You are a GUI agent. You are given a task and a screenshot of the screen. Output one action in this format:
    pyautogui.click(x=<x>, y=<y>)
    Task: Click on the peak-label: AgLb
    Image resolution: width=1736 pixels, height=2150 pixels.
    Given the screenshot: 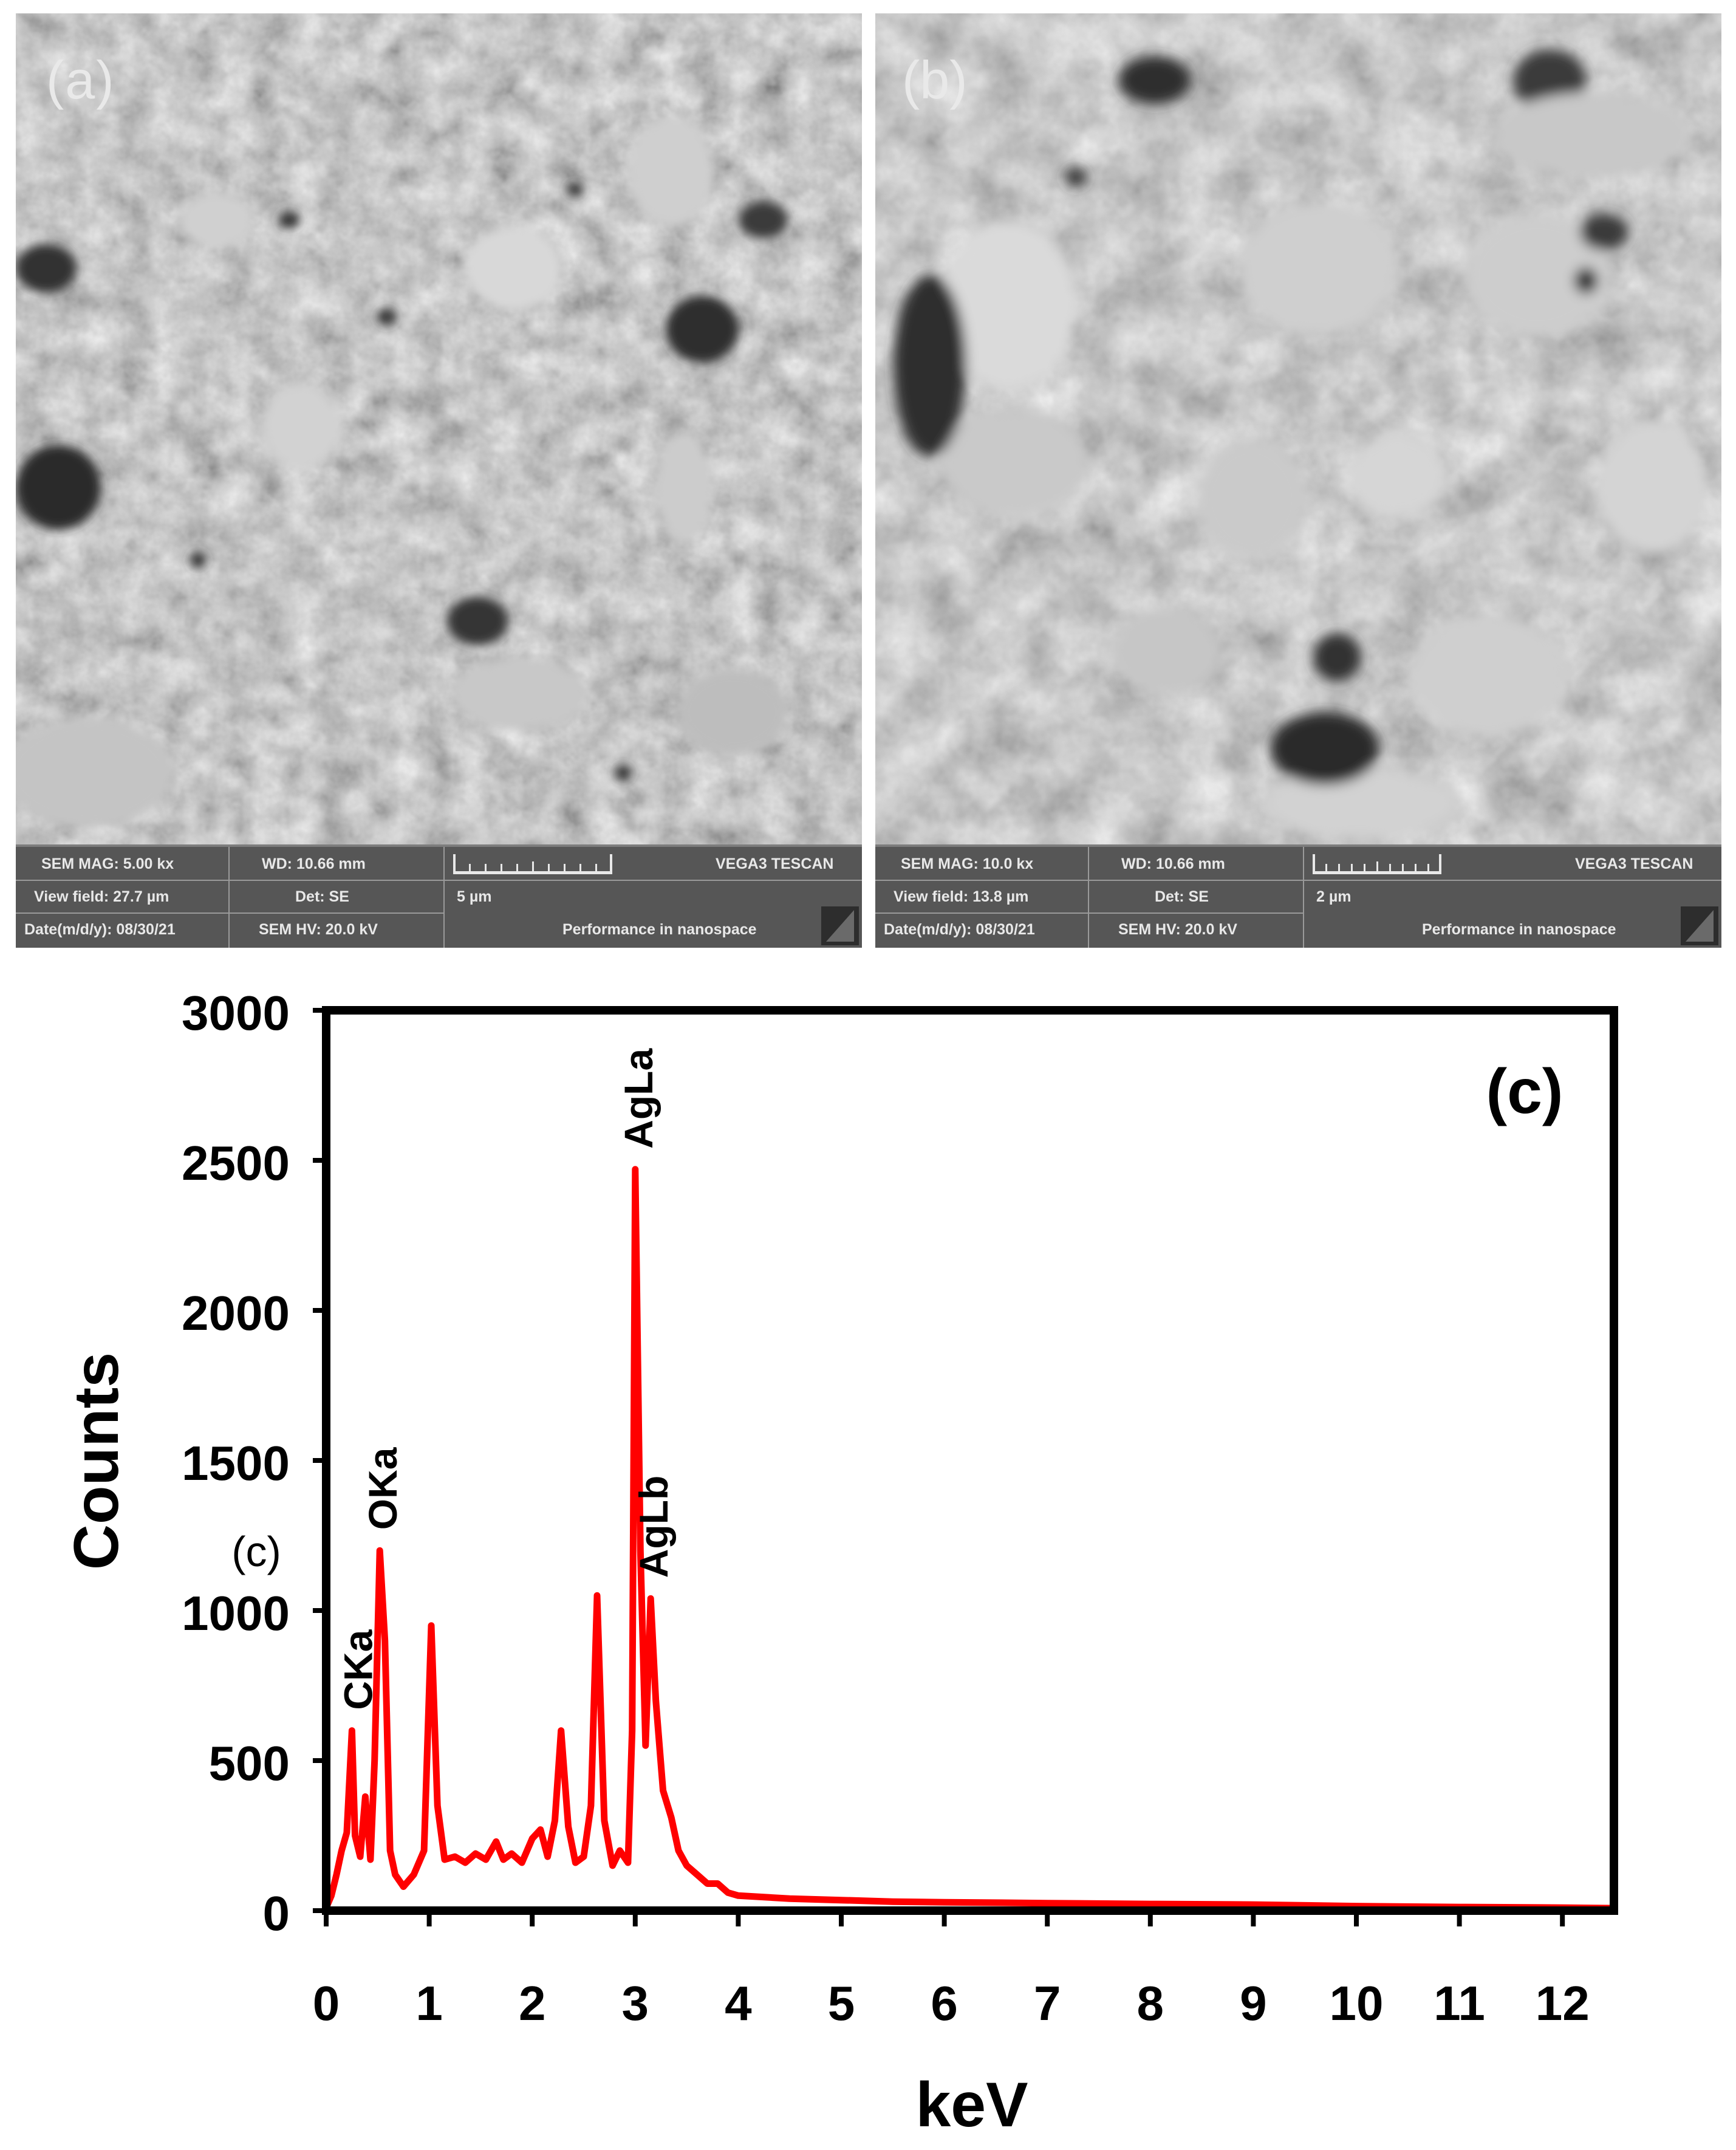 What is the action you would take?
    pyautogui.click(x=653, y=1527)
    